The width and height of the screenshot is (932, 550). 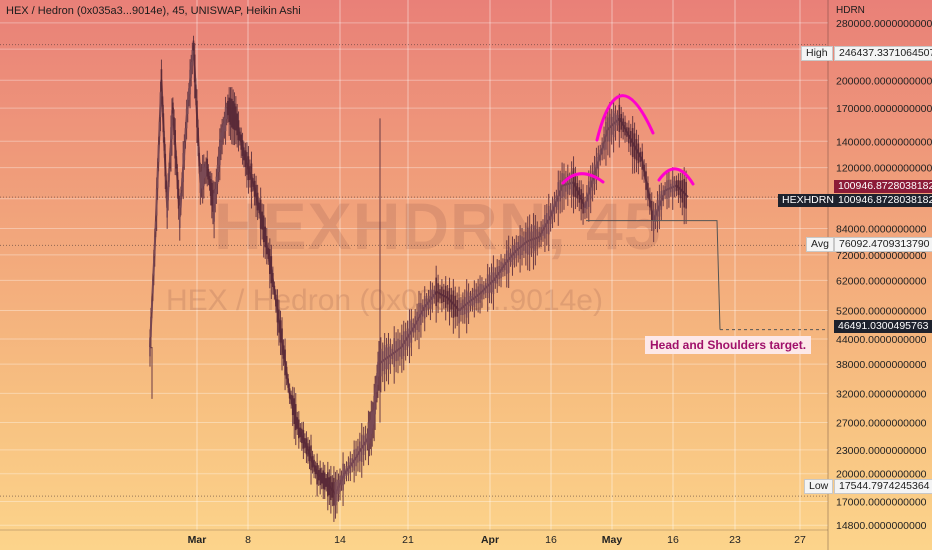 I want to click on head-and-shoulders-annotation: Head and Shoulders target., so click(x=728, y=345).